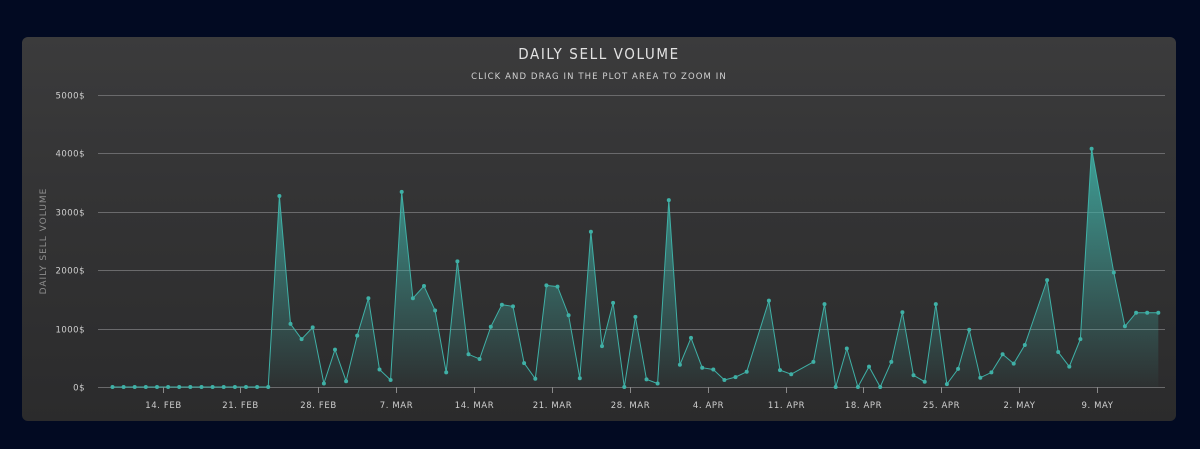 This screenshot has height=449, width=1200. I want to click on y-tick-label: 0$, so click(79, 389).